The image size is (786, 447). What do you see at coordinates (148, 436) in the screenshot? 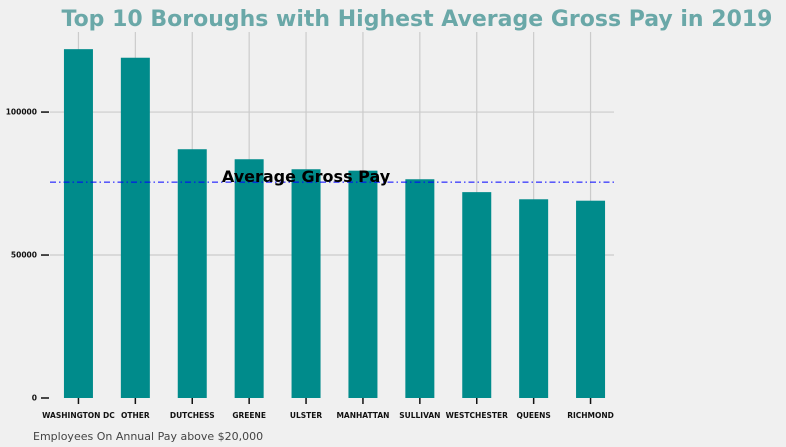
I see `footnote: Employees On Annual Pay above $20,000` at bounding box center [148, 436].